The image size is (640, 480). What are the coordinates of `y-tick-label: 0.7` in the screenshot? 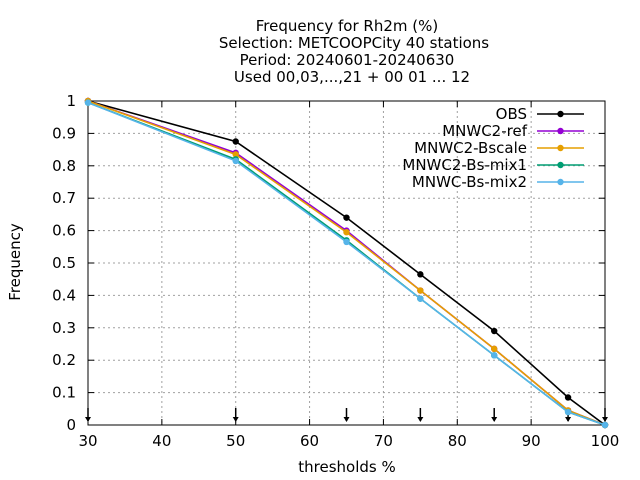 It's located at (64, 198).